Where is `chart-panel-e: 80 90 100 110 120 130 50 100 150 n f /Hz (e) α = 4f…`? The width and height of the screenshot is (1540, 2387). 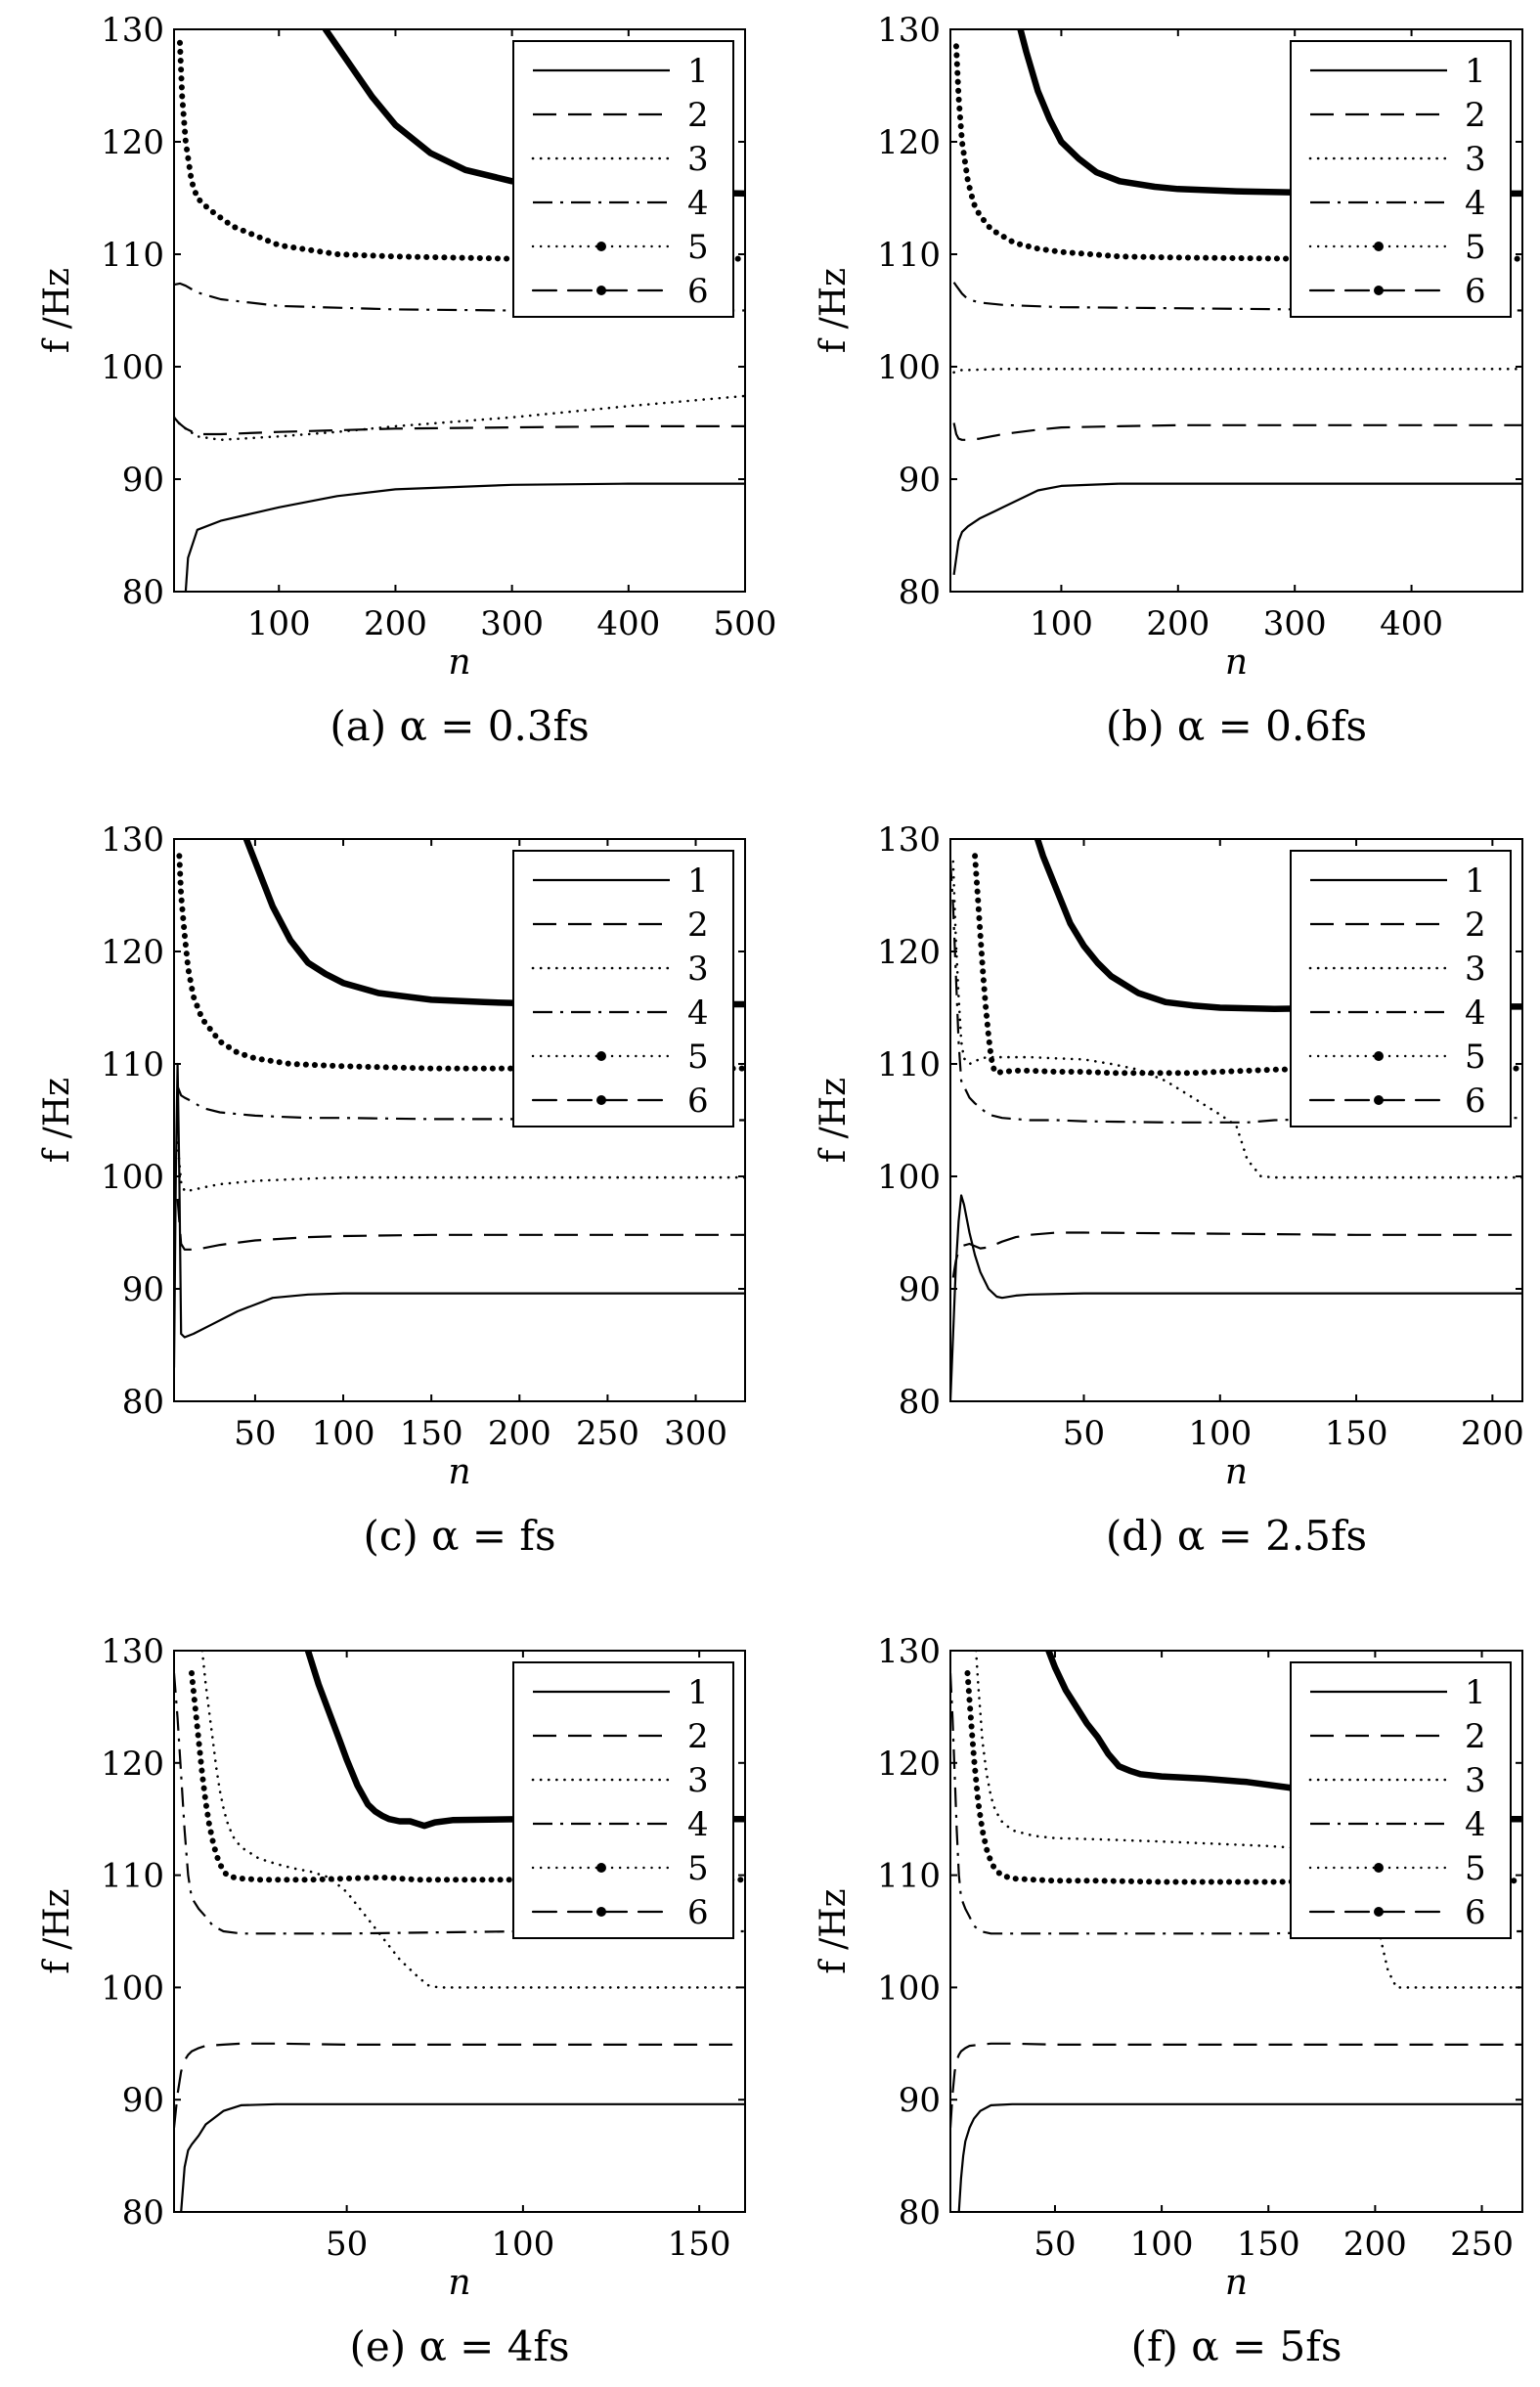 chart-panel-e: 80 90 100 110 120 130 50 100 150 n f /Hz (e) α = 4f… is located at coordinates (391, 2001).